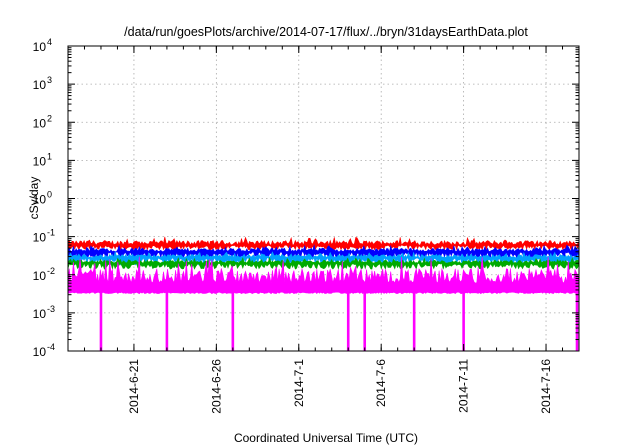  What do you see at coordinates (381, 383) in the screenshot?
I see `x-tick-label: 2014-7-6` at bounding box center [381, 383].